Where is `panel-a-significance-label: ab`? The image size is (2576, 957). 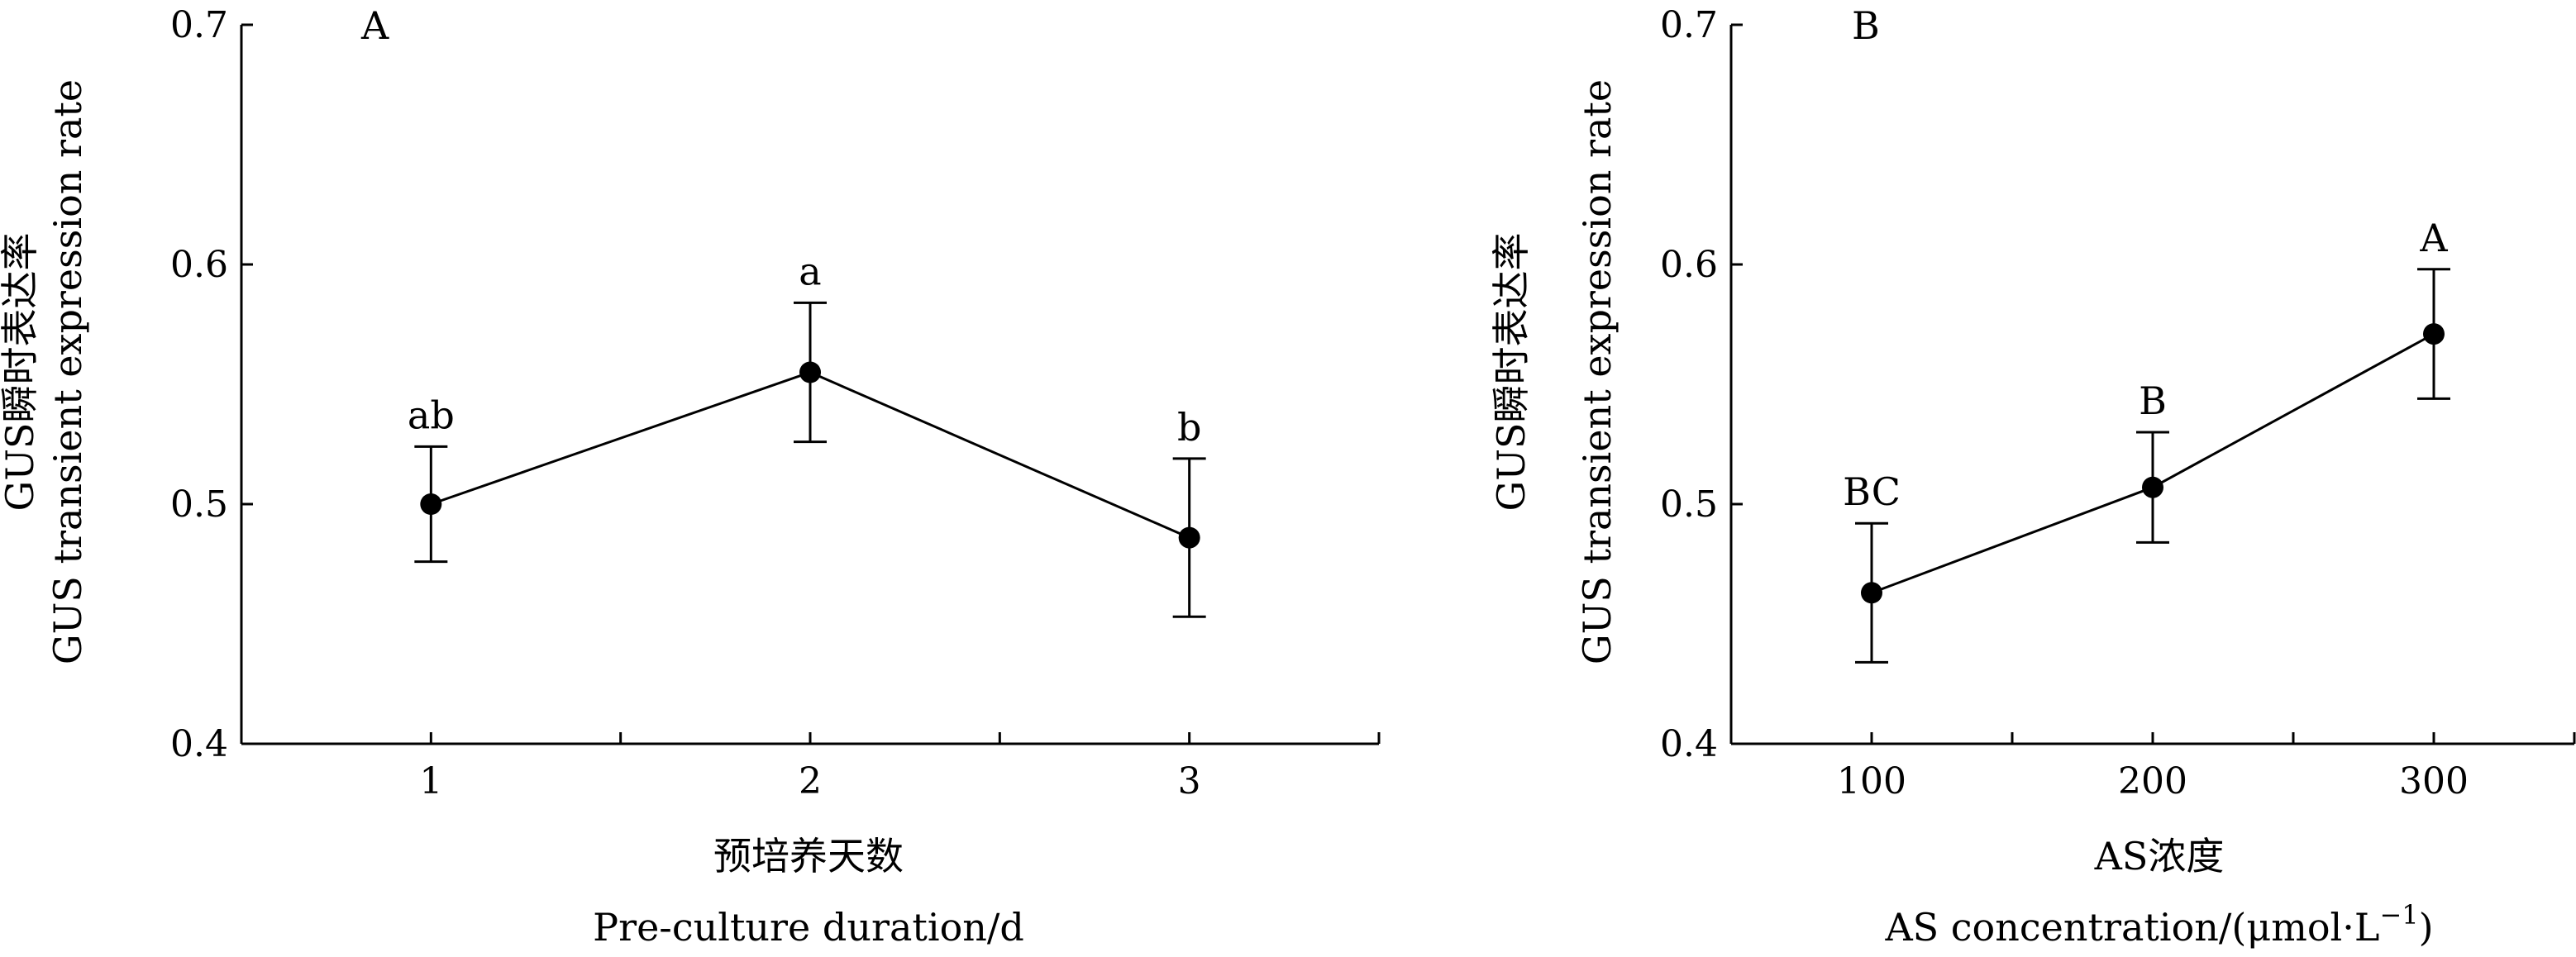
panel-a-significance-label: ab is located at coordinates (431, 415).